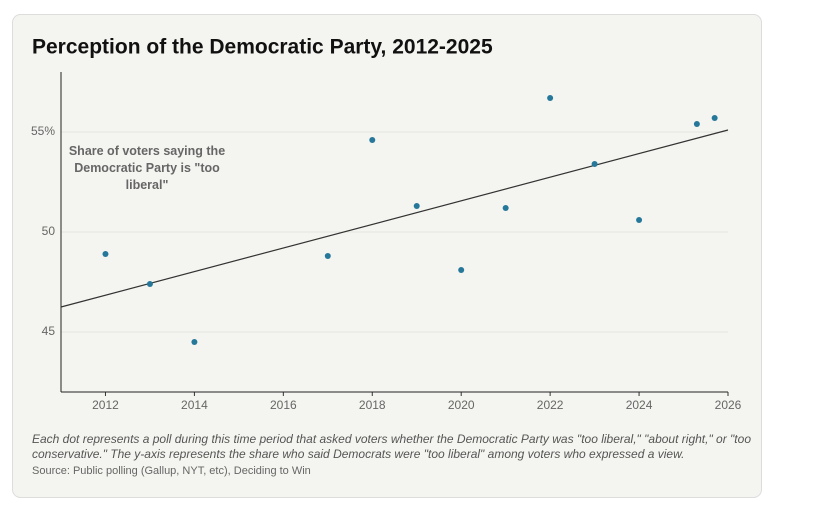  I want to click on y-tick-label: 45, so click(49, 331).